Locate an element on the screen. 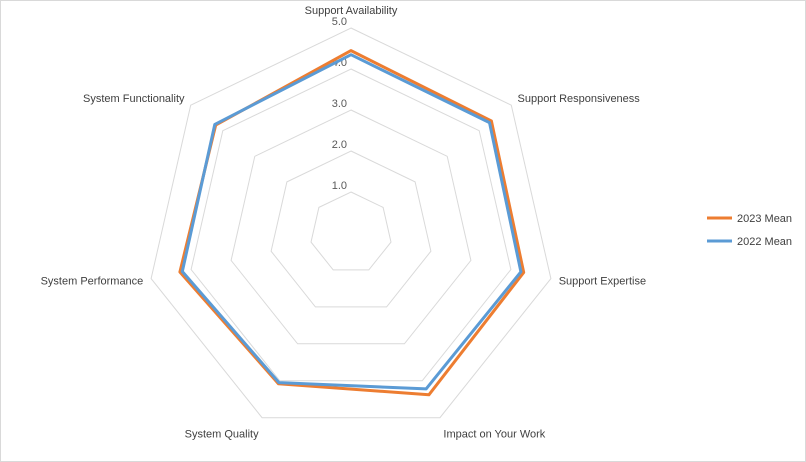 Image resolution: width=806 pixels, height=462 pixels. tick-label: 5.0 is located at coordinates (339, 22).